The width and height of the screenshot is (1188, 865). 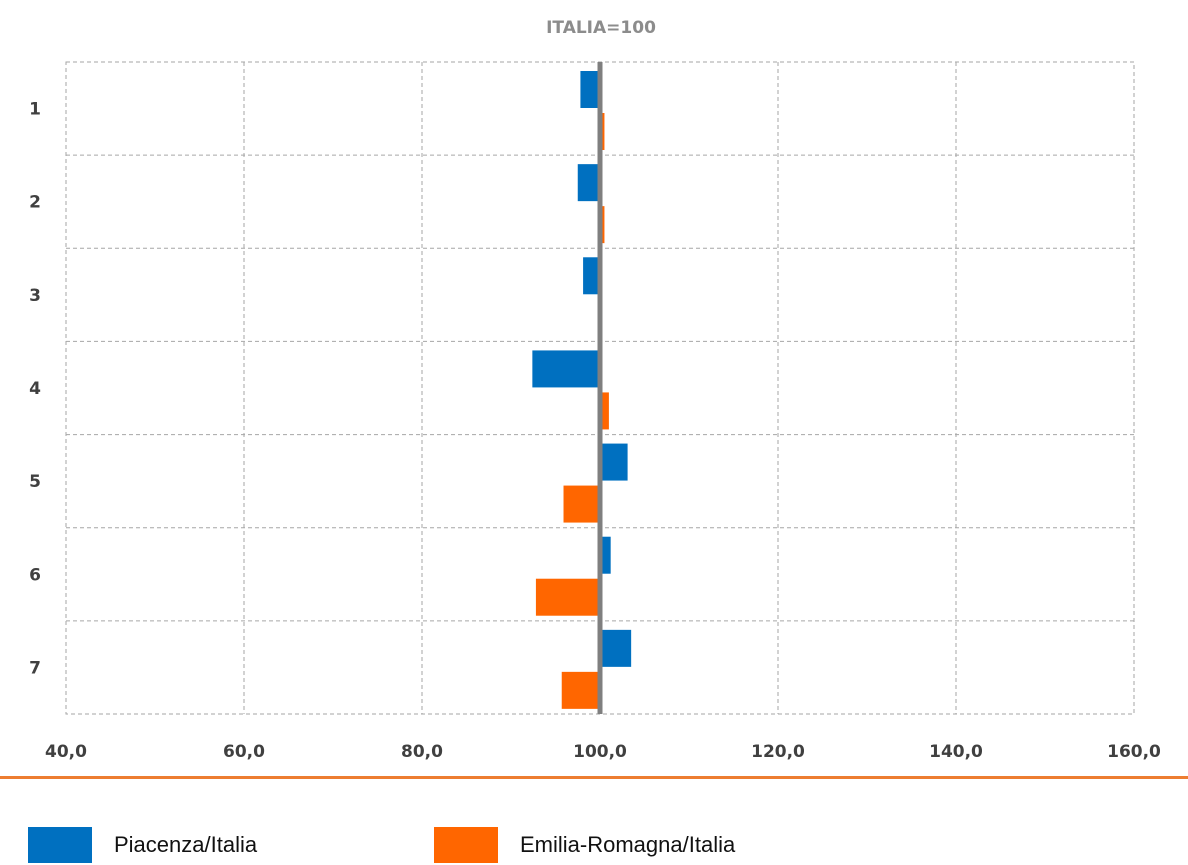 What do you see at coordinates (628, 844) in the screenshot?
I see `legend-label-emilia-romagna: Emilia-Romagna/Italia` at bounding box center [628, 844].